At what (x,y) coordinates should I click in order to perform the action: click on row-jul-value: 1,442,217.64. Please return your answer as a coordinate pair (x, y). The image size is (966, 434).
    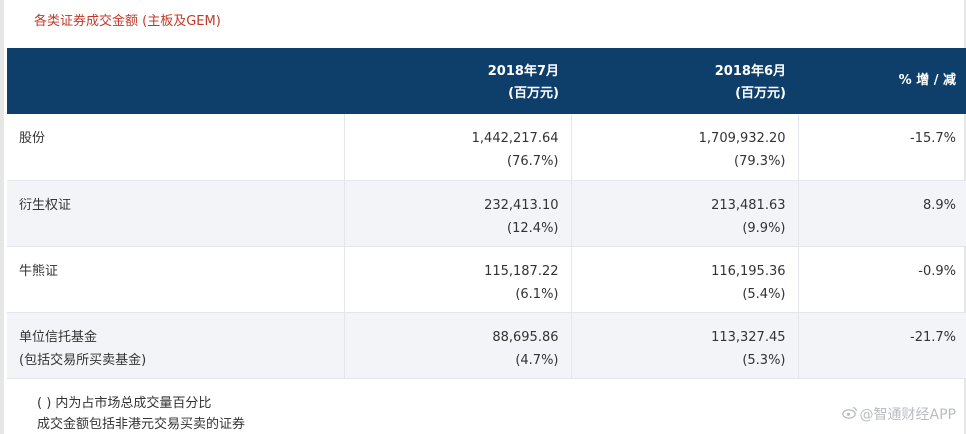
    Looking at the image, I should click on (515, 138).